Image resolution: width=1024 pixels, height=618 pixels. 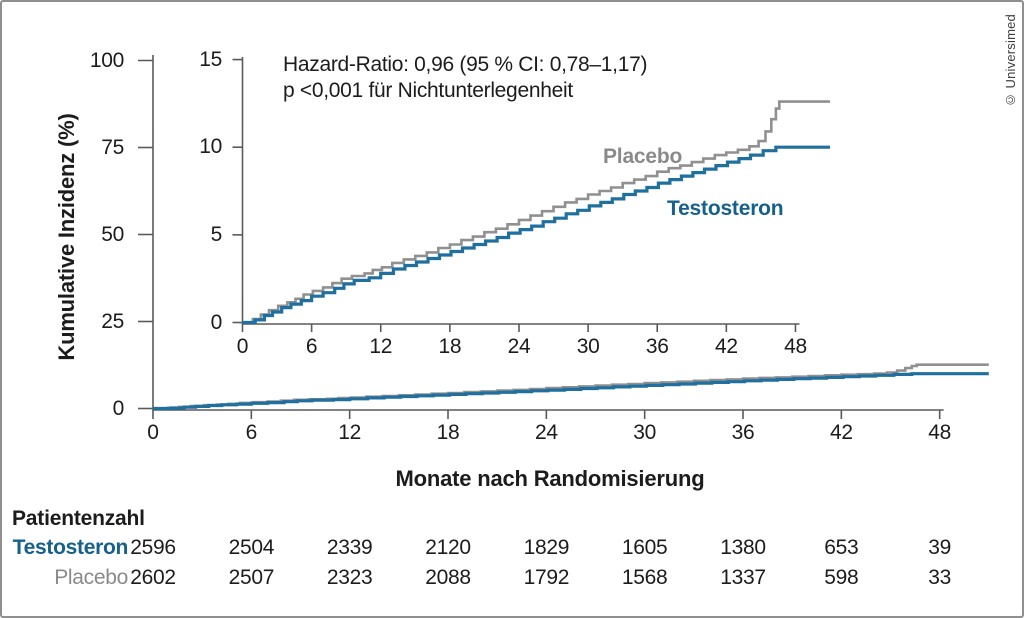 What do you see at coordinates (841, 547) in the screenshot?
I see `tick-label: 653` at bounding box center [841, 547].